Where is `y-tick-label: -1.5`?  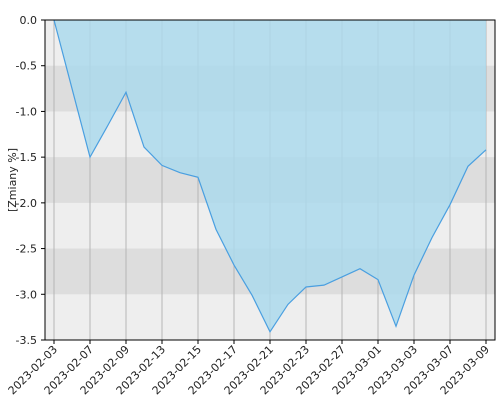 y-tick-label: -1.5 is located at coordinates (26, 157).